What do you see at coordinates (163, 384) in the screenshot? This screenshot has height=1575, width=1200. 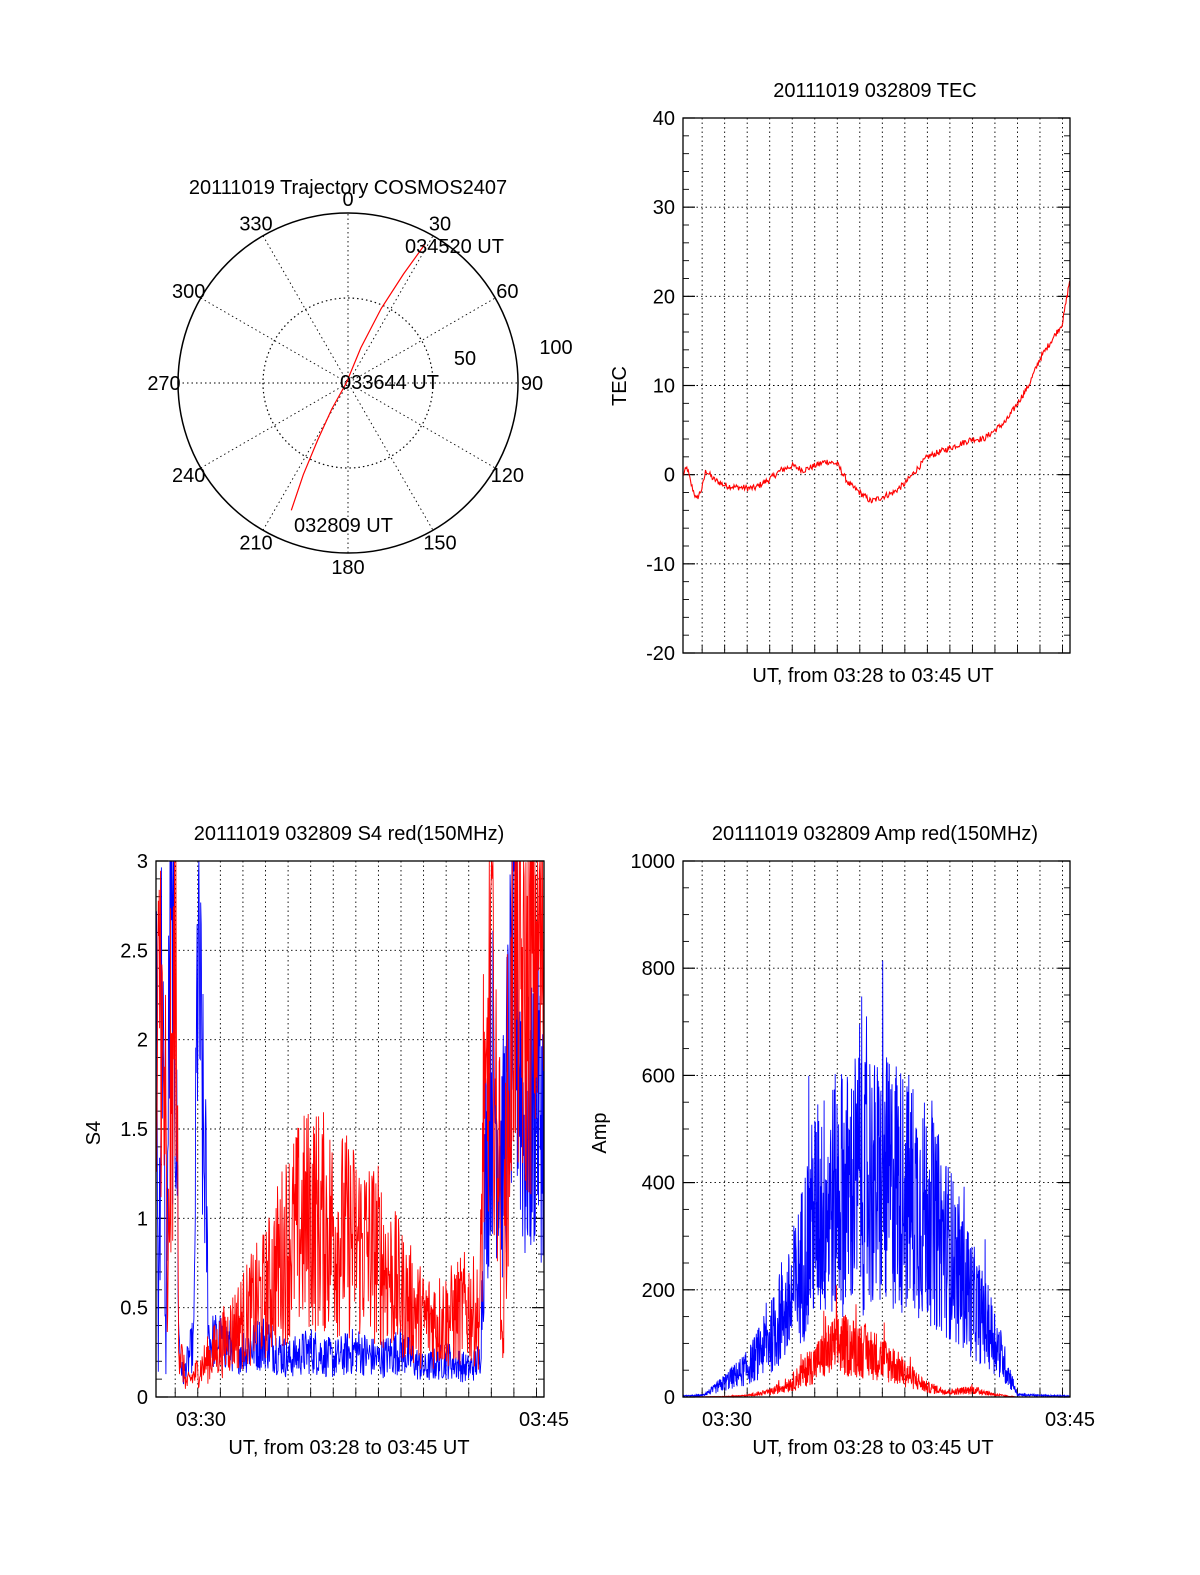 I see `polar-angle-label-270: 270` at bounding box center [163, 384].